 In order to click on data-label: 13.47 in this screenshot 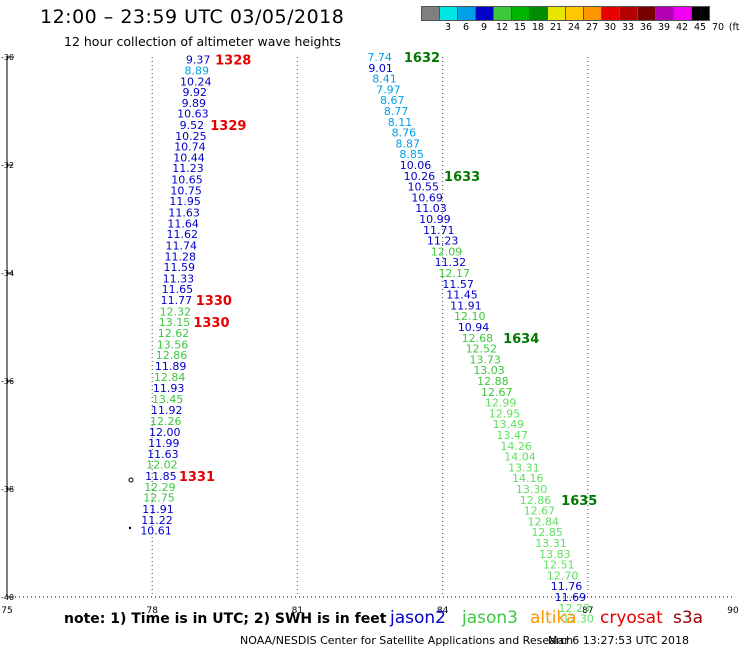, I will do `click(513, 435)`.